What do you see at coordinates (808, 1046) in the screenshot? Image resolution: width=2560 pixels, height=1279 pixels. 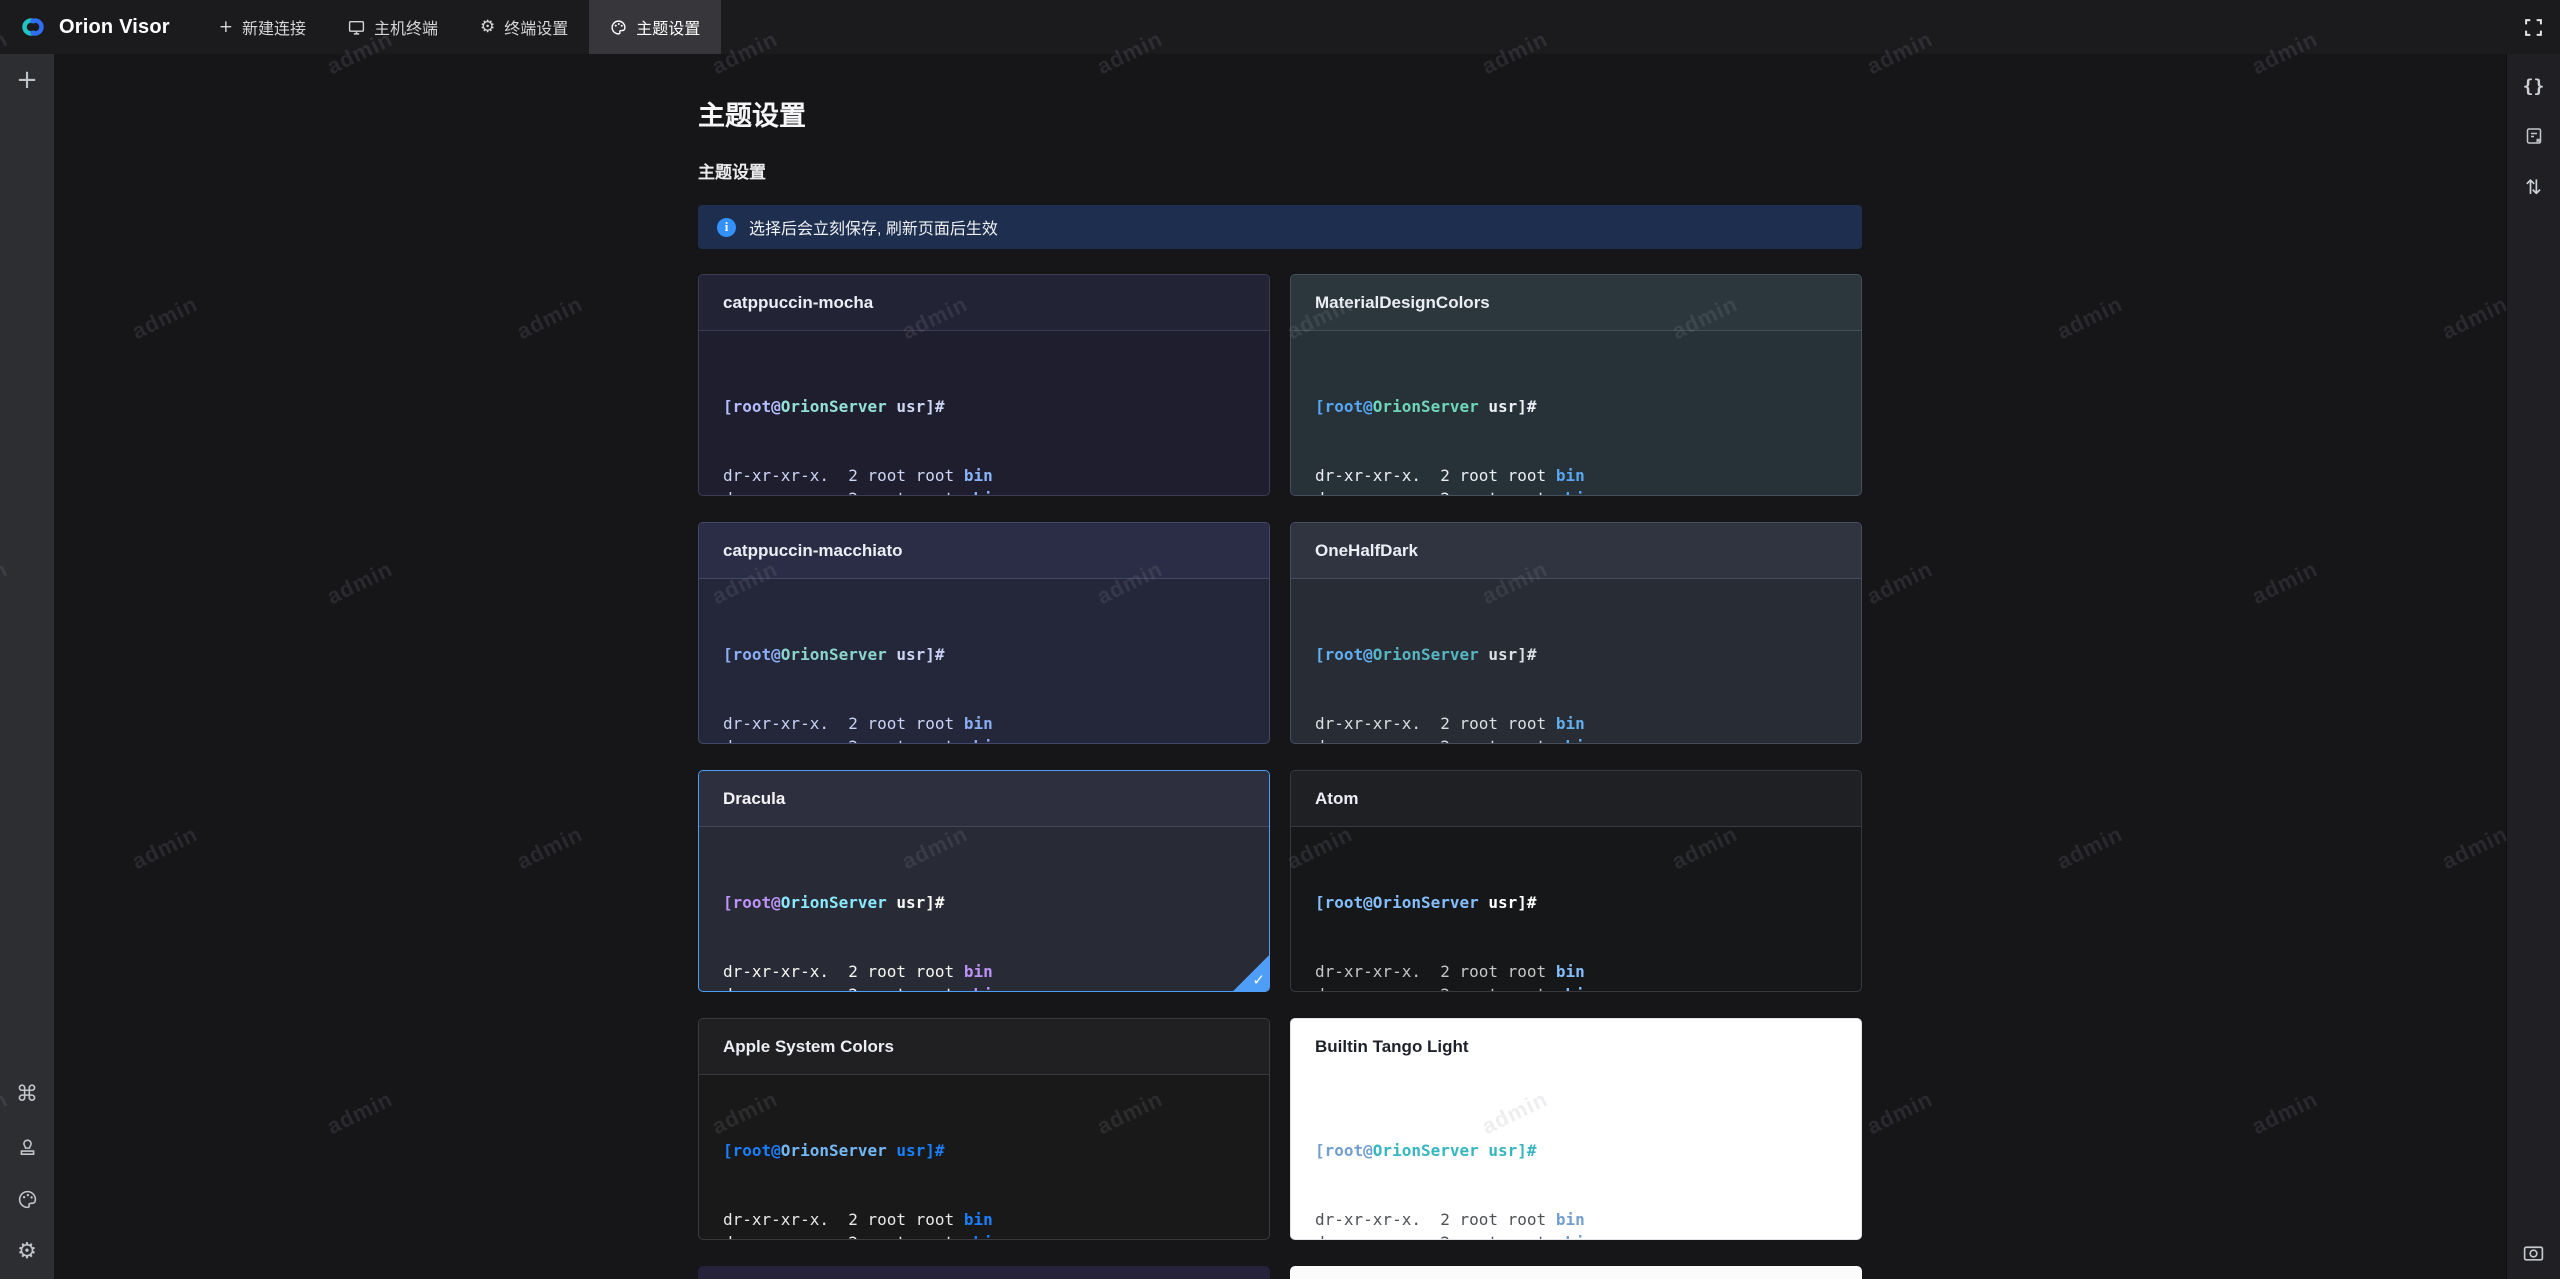 I see `theme-name: Apple System Colors` at bounding box center [808, 1046].